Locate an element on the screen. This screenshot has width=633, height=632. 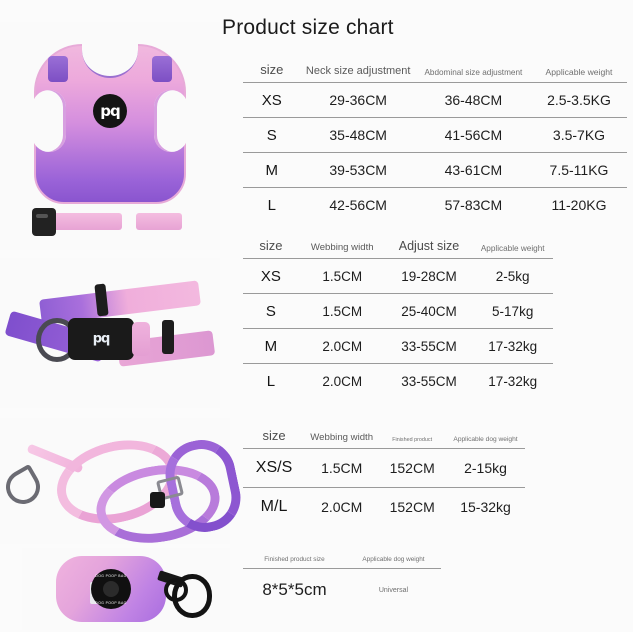
harness-tab-left is located at coordinates (58, 69).